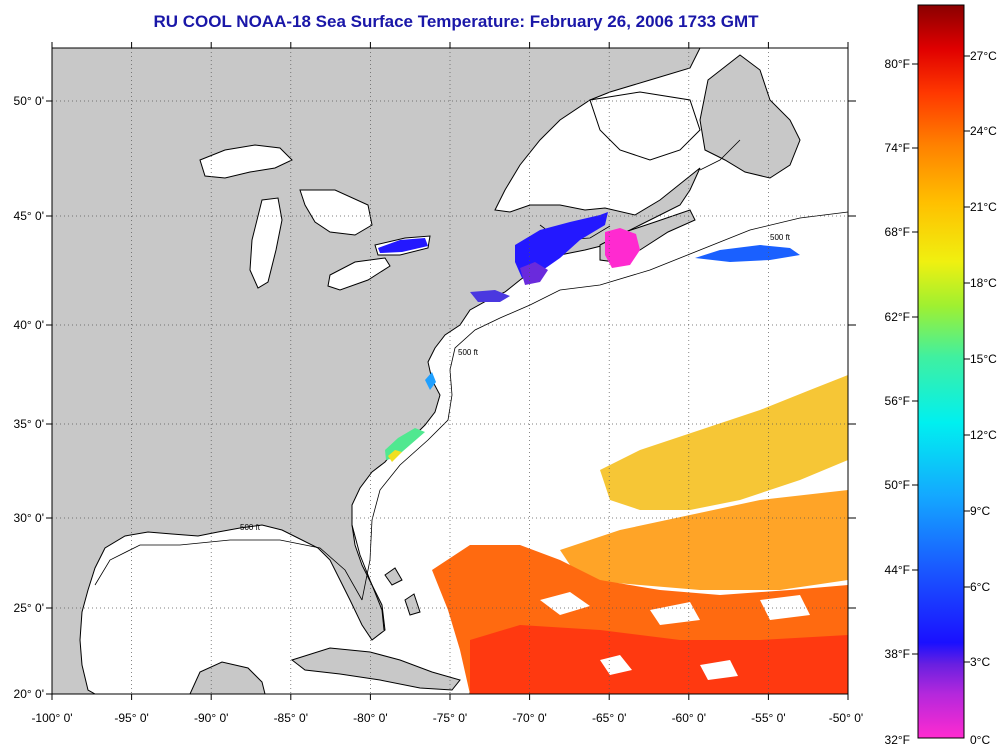 Image resolution: width=1008 pixels, height=754 pixels. Describe the element at coordinates (645, 126) in the screenshot. I see `gulf-st-lawrence` at that location.